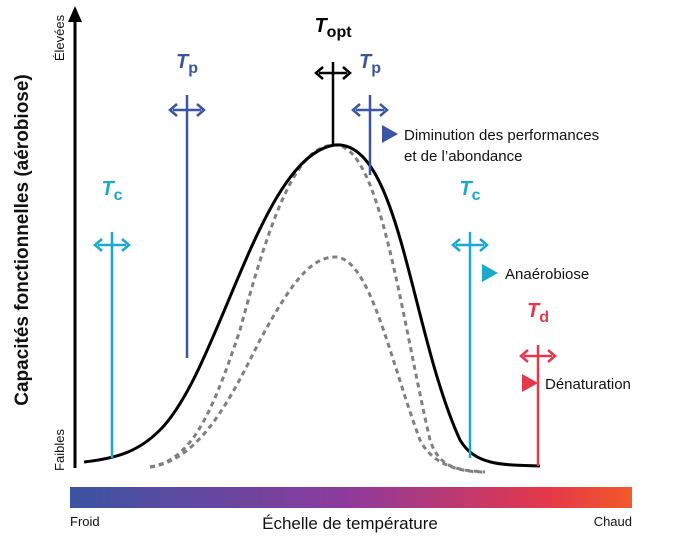  Describe the element at coordinates (544, 317) in the screenshot. I see `threshold-subscript: d` at that location.